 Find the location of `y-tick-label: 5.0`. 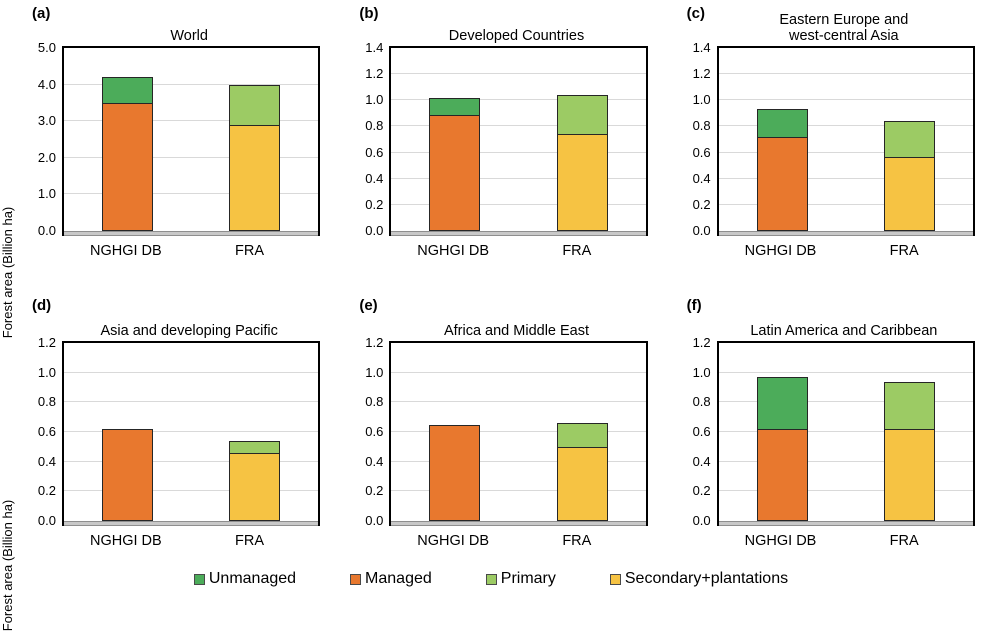

y-tick-label: 5.0 is located at coordinates (46, 47).